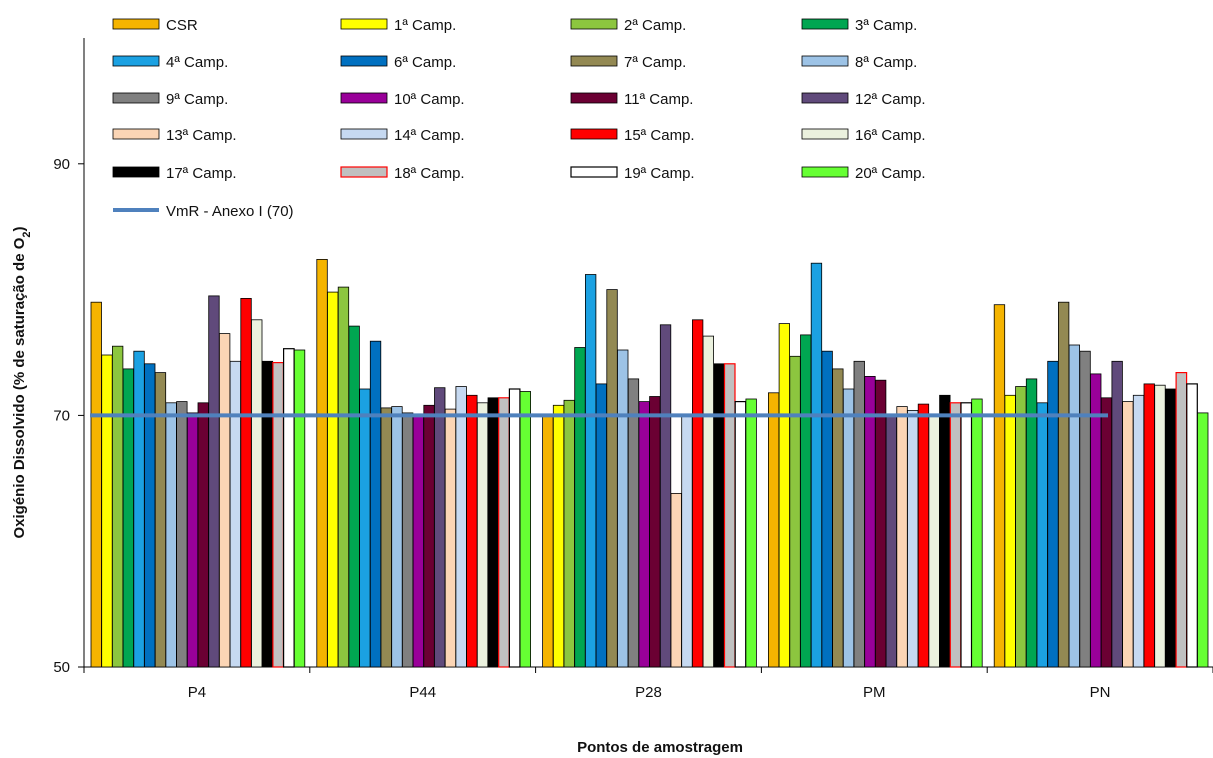 The height and width of the screenshot is (758, 1213). I want to click on y-tick-label: 50, so click(61, 667).